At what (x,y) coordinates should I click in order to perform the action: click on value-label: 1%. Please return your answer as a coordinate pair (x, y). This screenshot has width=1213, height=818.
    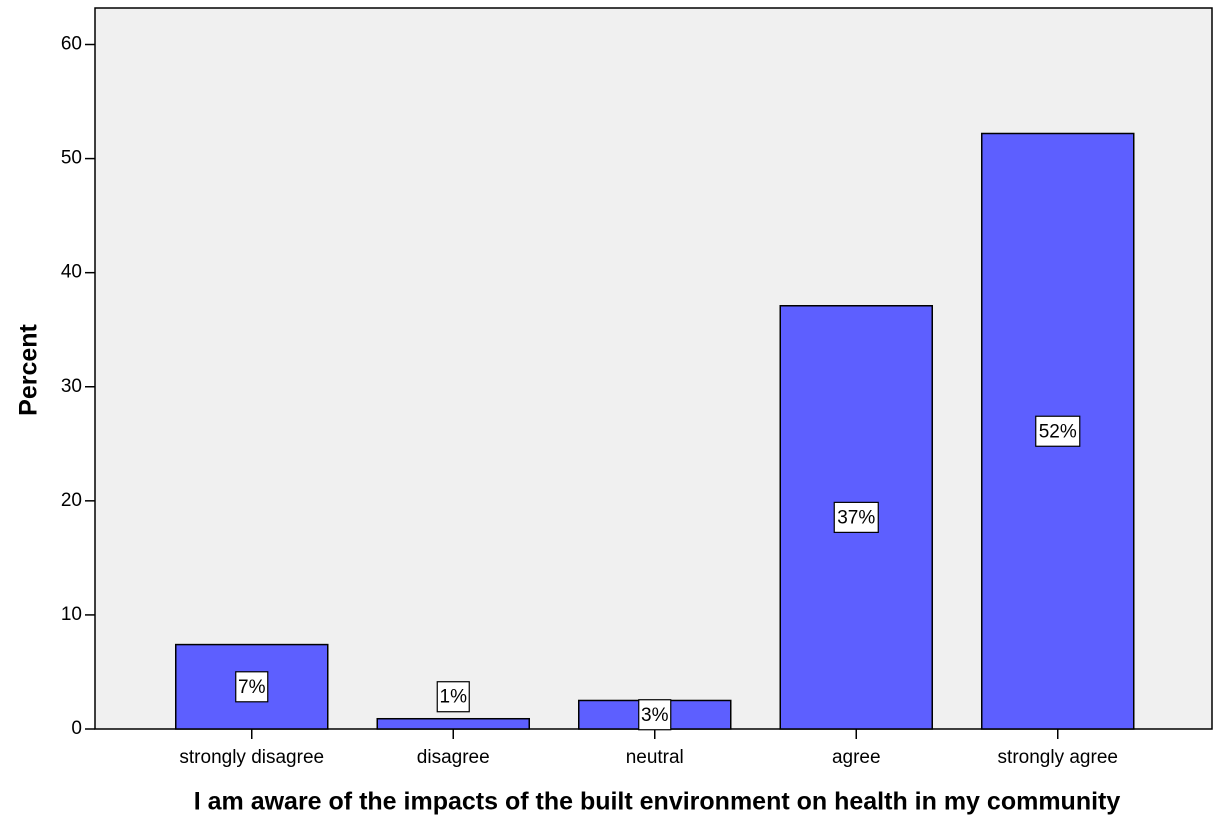
    Looking at the image, I should click on (454, 697).